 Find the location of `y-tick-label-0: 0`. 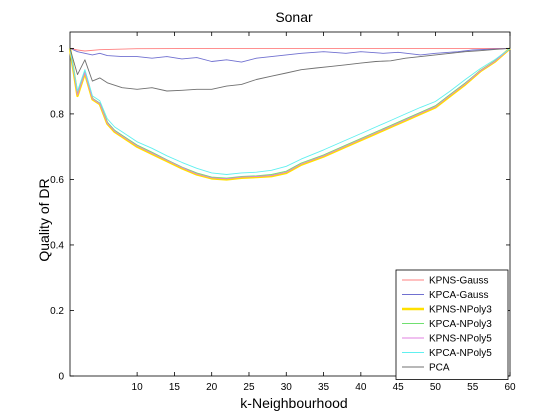

y-tick-label-0: 0 is located at coordinates (61, 377).